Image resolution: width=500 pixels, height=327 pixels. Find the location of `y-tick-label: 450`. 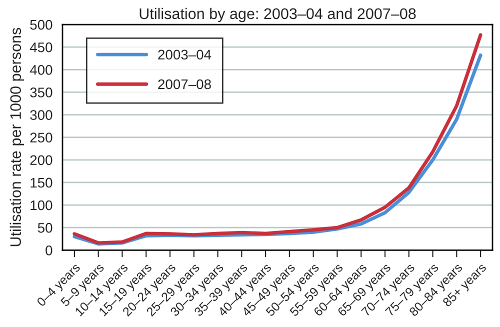

y-tick-label: 450 is located at coordinates (41, 47).